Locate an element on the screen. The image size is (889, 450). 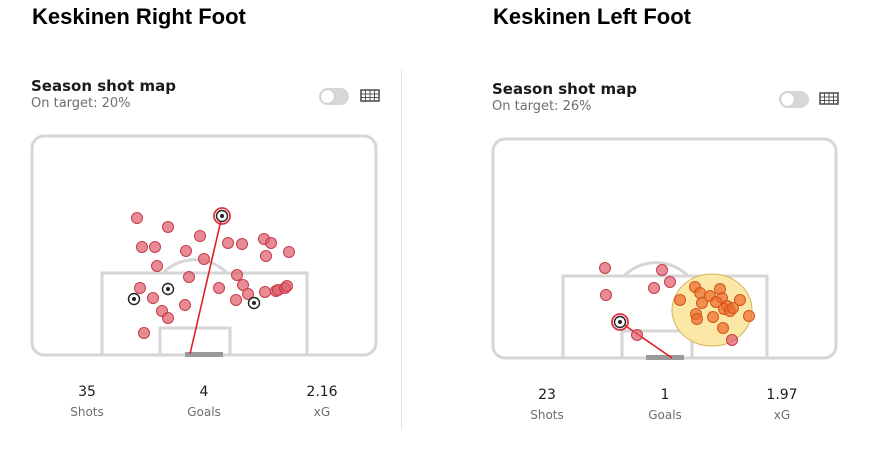
shot-marks-left-foot is located at coordinates (677, 310).